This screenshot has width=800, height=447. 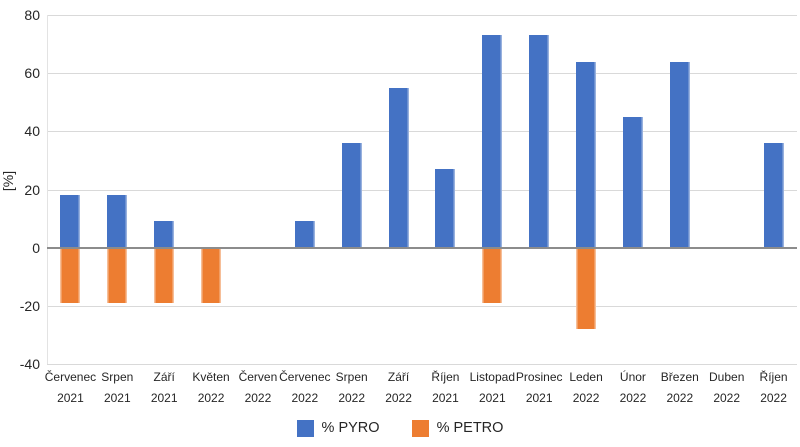 I want to click on x-tick-label: Únor 2022, so click(x=633, y=389).